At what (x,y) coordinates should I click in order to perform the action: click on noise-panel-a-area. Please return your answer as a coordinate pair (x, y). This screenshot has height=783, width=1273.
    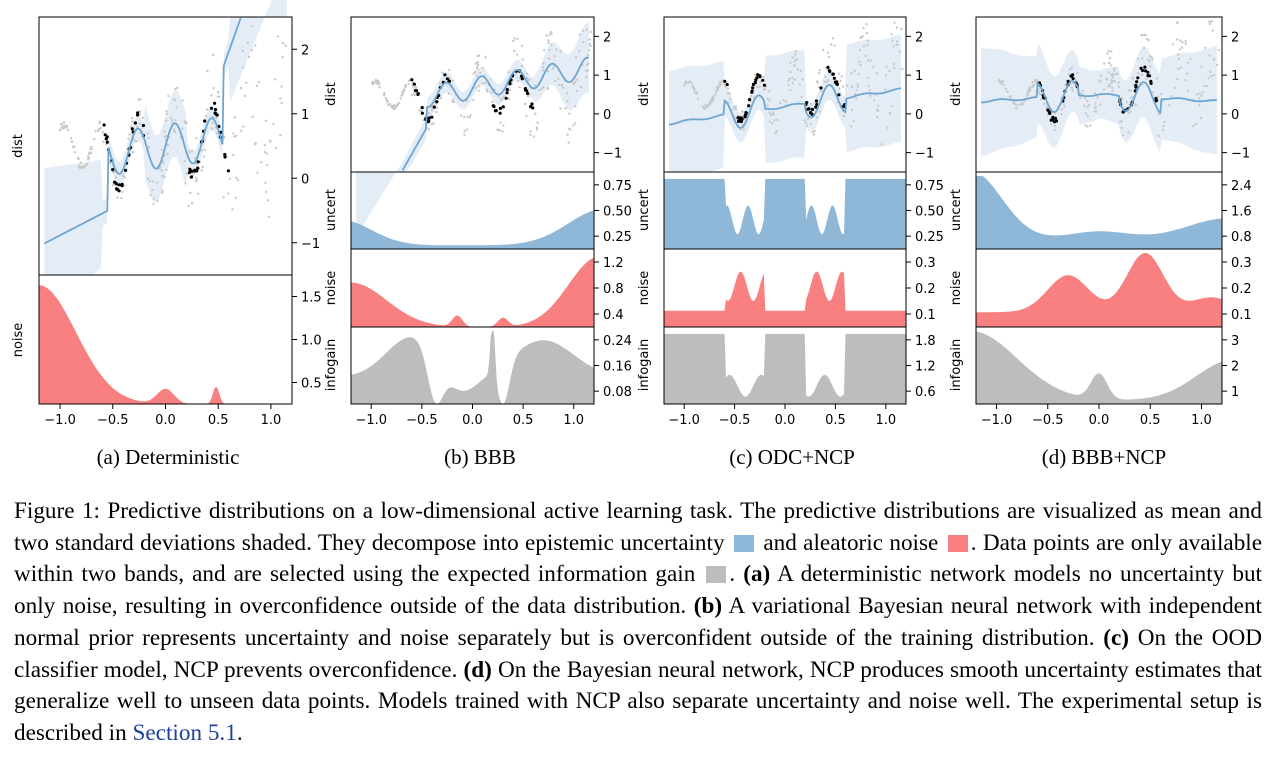
    Looking at the image, I should click on (165, 344).